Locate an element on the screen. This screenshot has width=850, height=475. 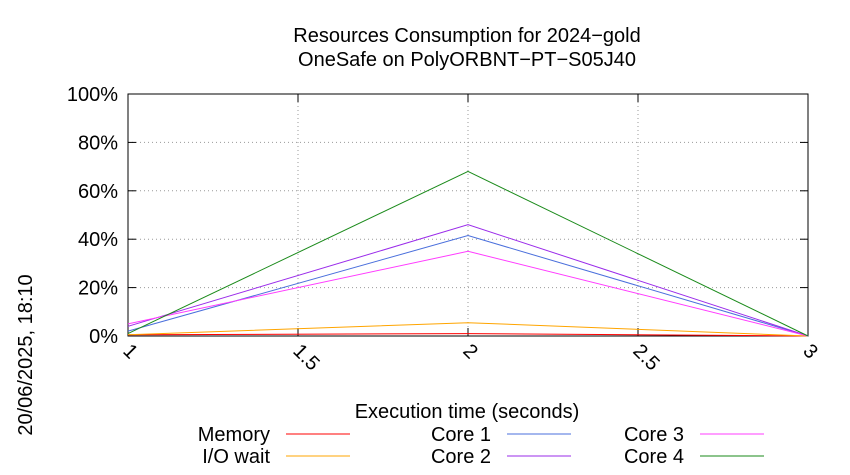
y-tick-label: 60% is located at coordinates (98, 192).